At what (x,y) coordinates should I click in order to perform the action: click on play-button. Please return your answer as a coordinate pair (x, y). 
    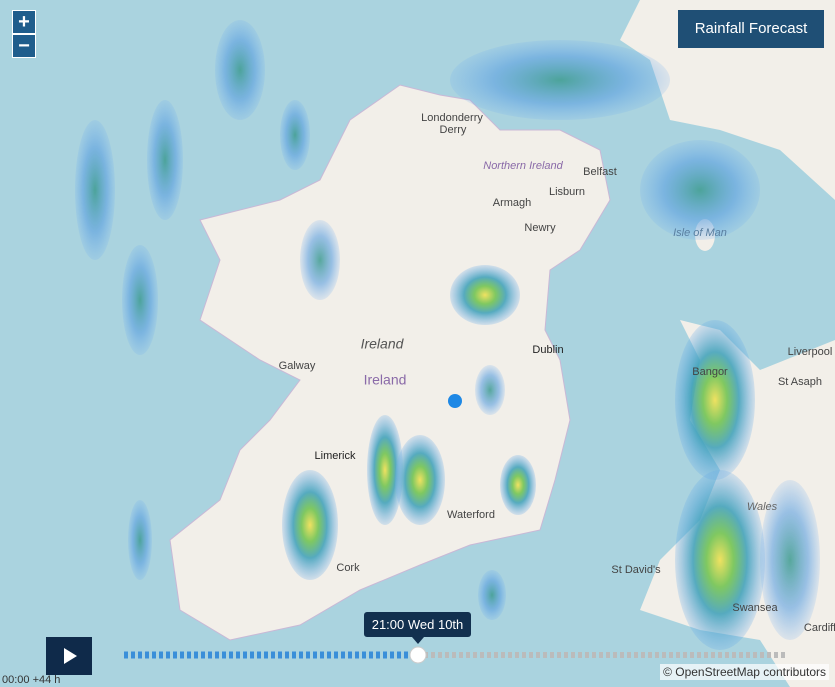
    Looking at the image, I should click on (69, 656).